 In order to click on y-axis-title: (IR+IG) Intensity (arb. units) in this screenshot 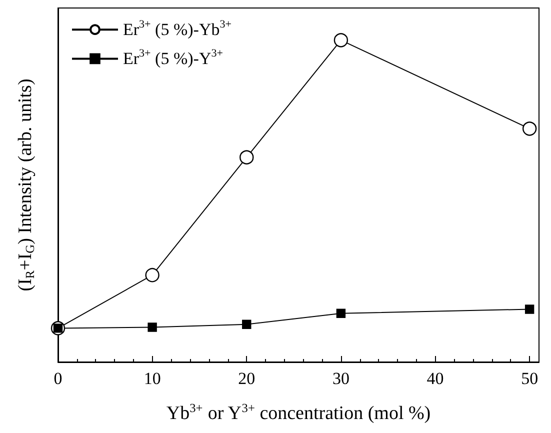, I will do `click(26, 185)`.